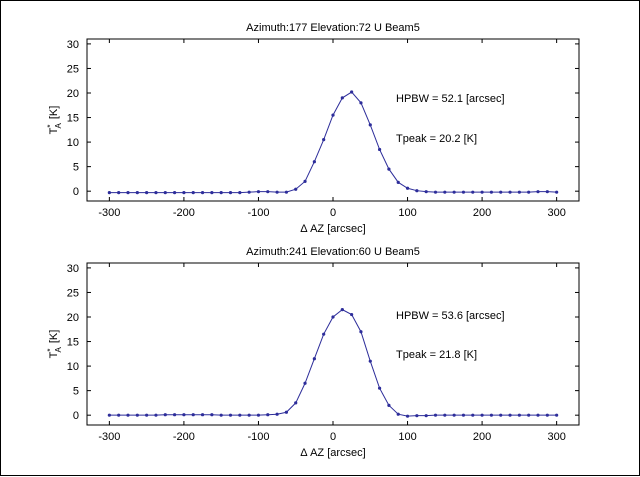  I want to click on y-tick-label: 20, so click(73, 94).